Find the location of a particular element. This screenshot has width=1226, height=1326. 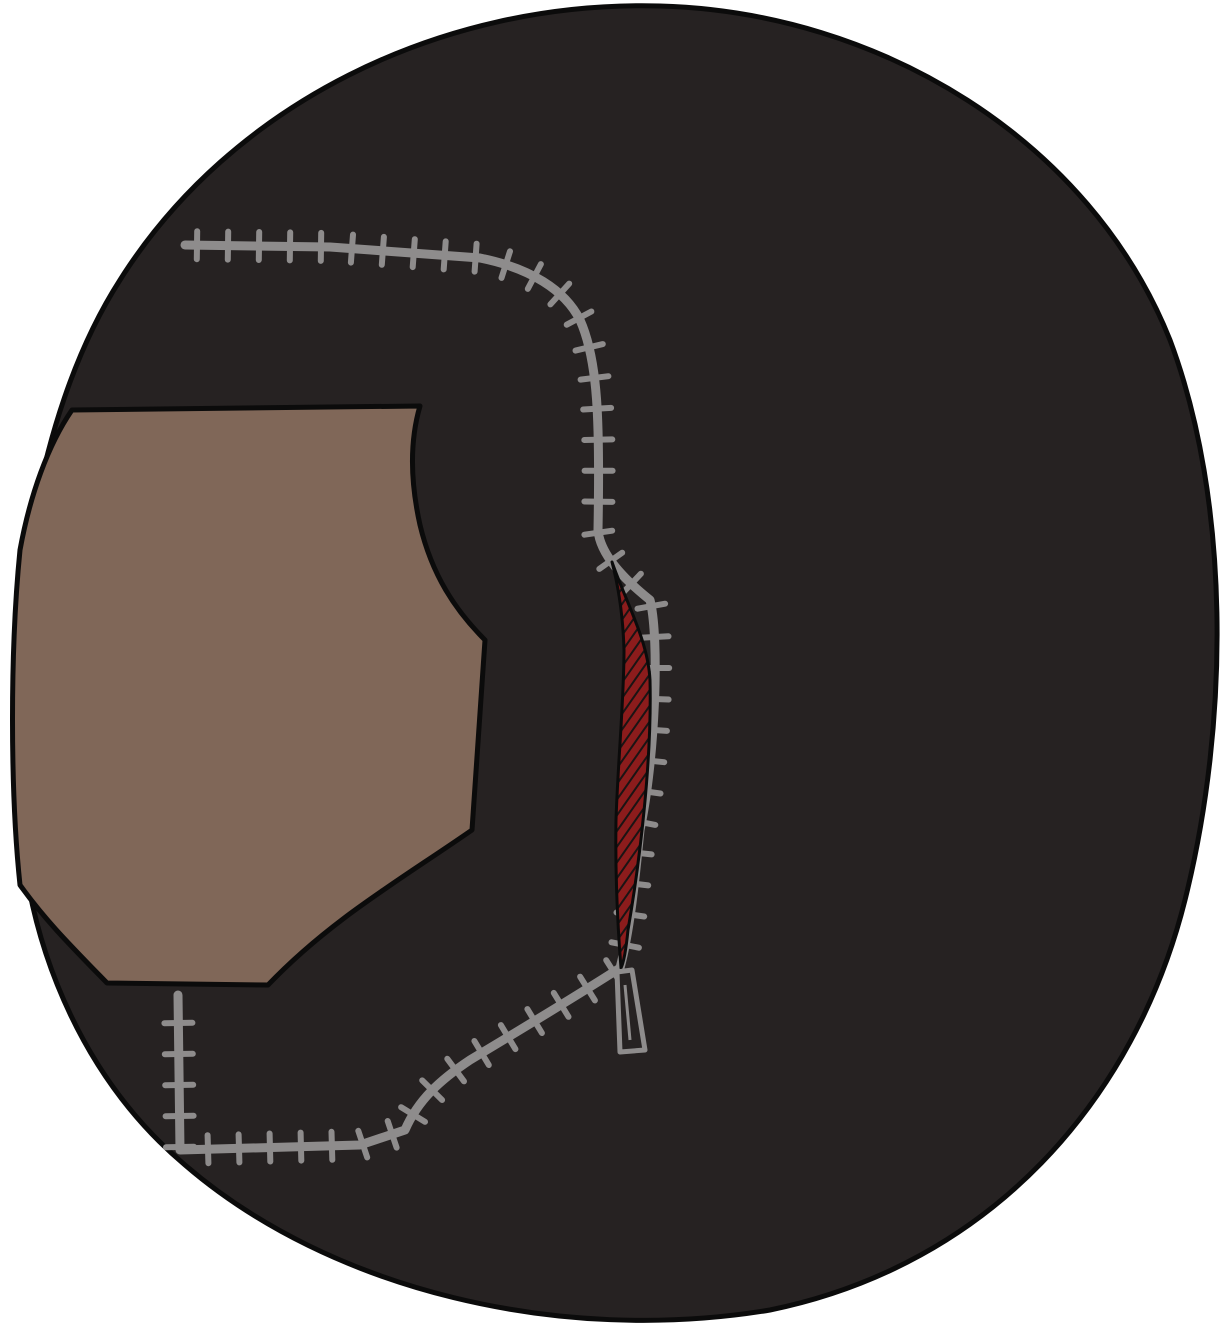

zipper-opening is located at coordinates (631, 765).